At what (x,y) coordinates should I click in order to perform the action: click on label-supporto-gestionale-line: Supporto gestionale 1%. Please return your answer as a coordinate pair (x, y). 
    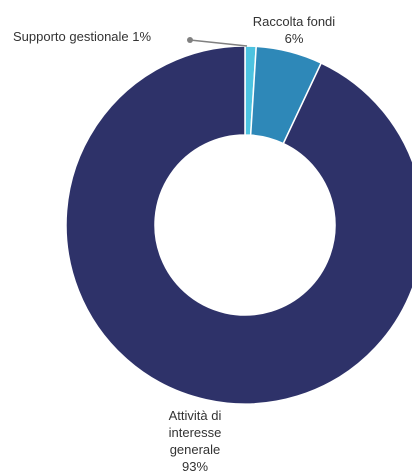
    Looking at the image, I should click on (82, 36).